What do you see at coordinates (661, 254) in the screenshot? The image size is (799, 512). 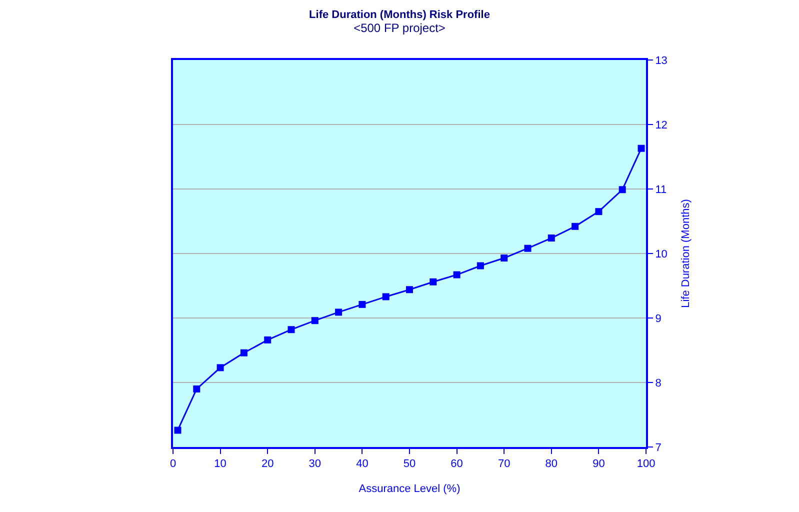 I see `y-tick-label: 10` at bounding box center [661, 254].